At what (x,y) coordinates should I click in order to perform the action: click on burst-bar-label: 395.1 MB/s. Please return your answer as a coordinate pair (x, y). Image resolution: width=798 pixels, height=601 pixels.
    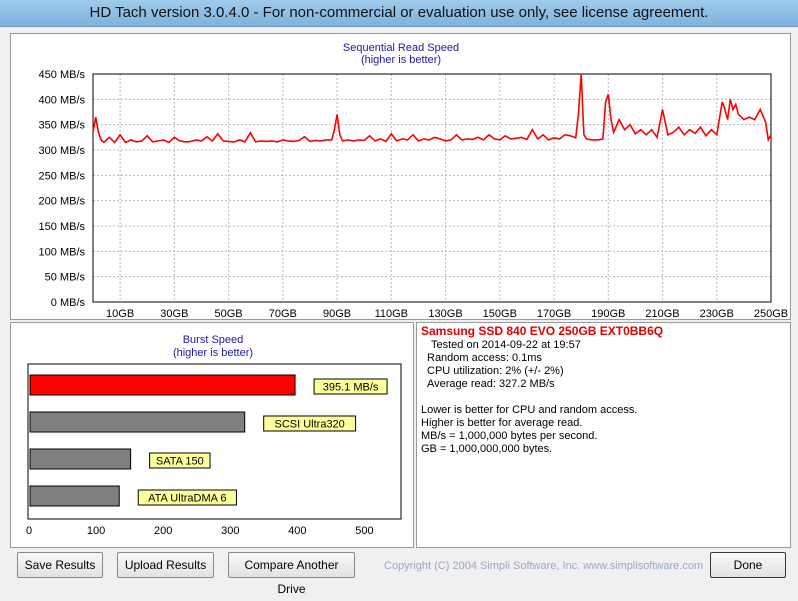
    Looking at the image, I should click on (351, 388).